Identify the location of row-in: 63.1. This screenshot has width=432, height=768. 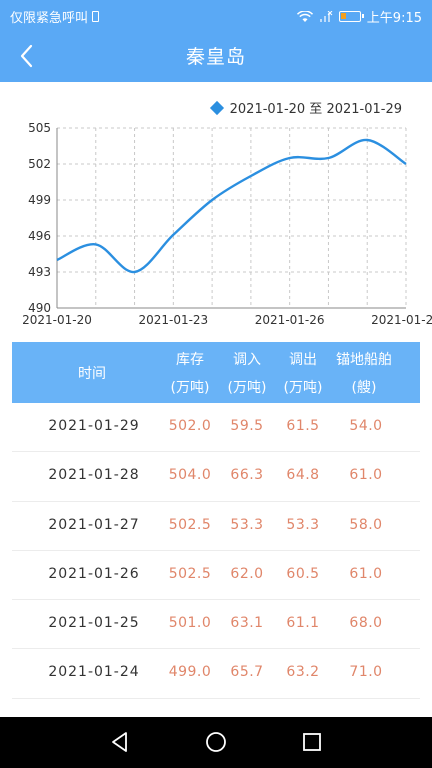
(247, 623).